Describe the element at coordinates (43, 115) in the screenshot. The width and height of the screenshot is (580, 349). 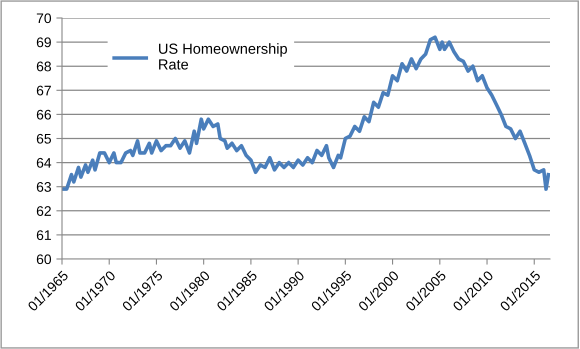
I see `y-tick-label: 66` at that location.